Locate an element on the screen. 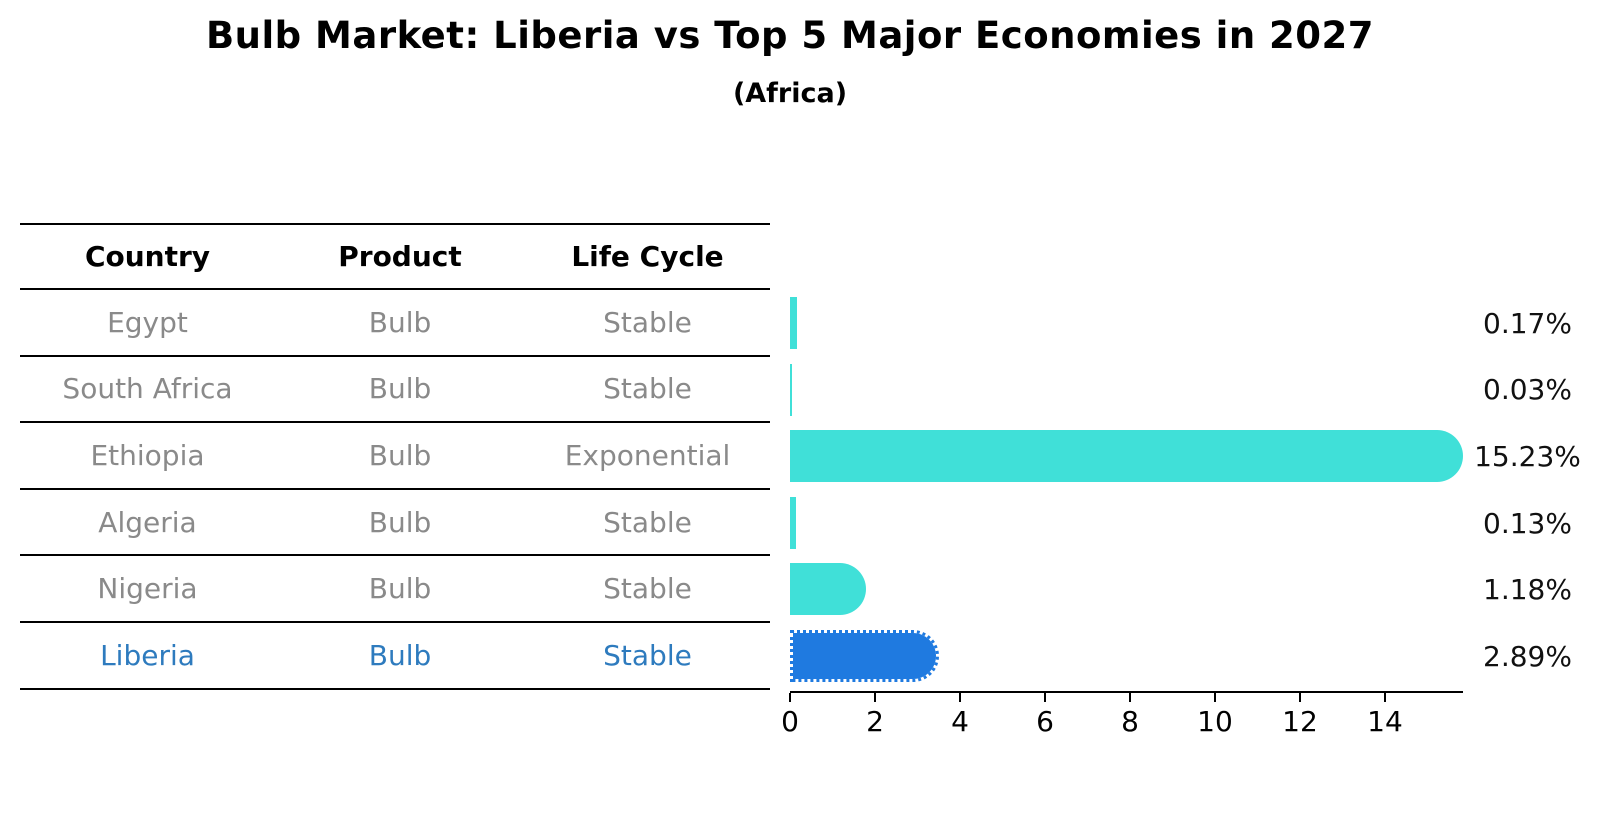 The height and width of the screenshot is (823, 1604). chart-subtitle: (Africa) is located at coordinates (790, 93).